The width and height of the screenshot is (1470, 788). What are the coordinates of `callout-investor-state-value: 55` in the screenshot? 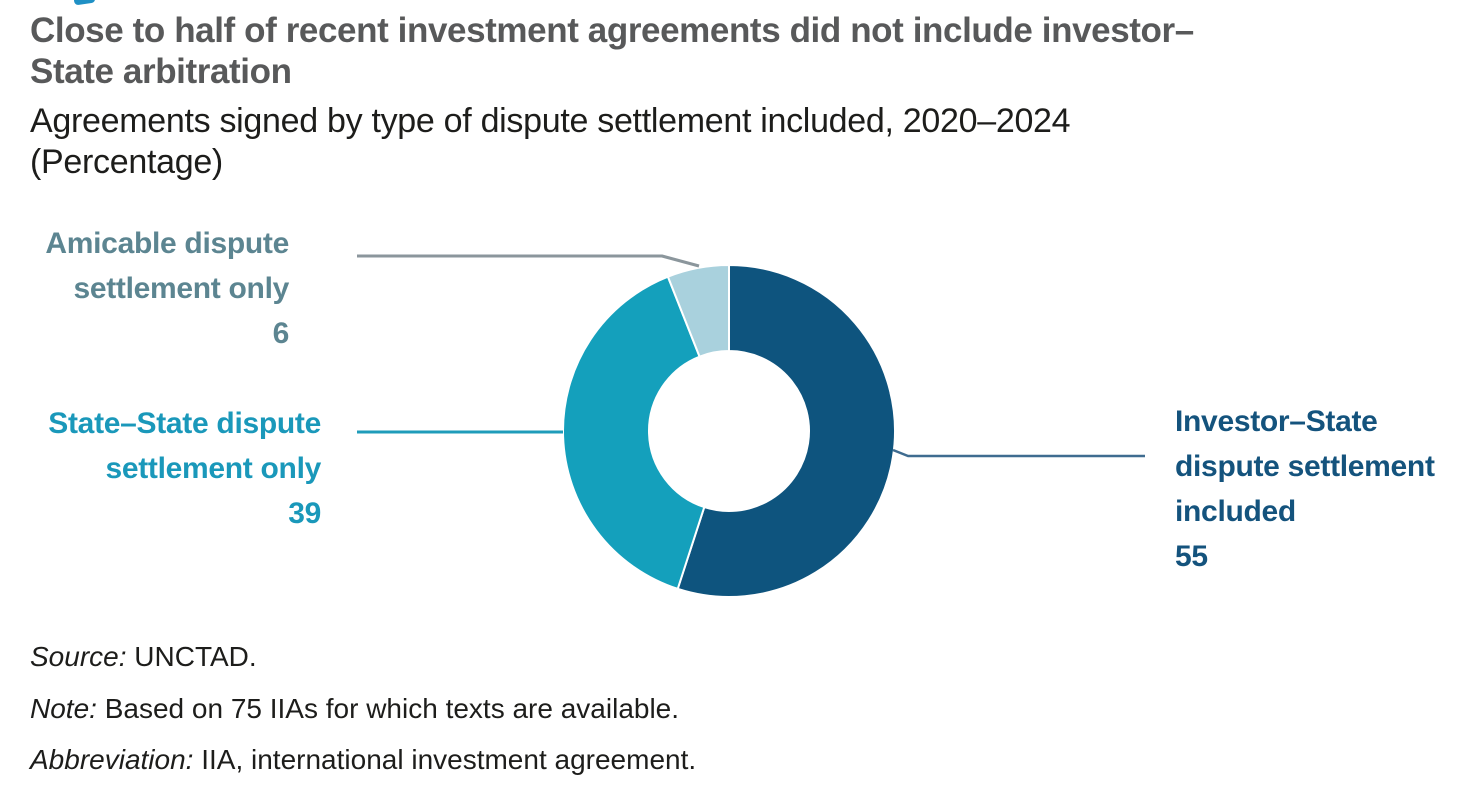 It's located at (1191, 556).